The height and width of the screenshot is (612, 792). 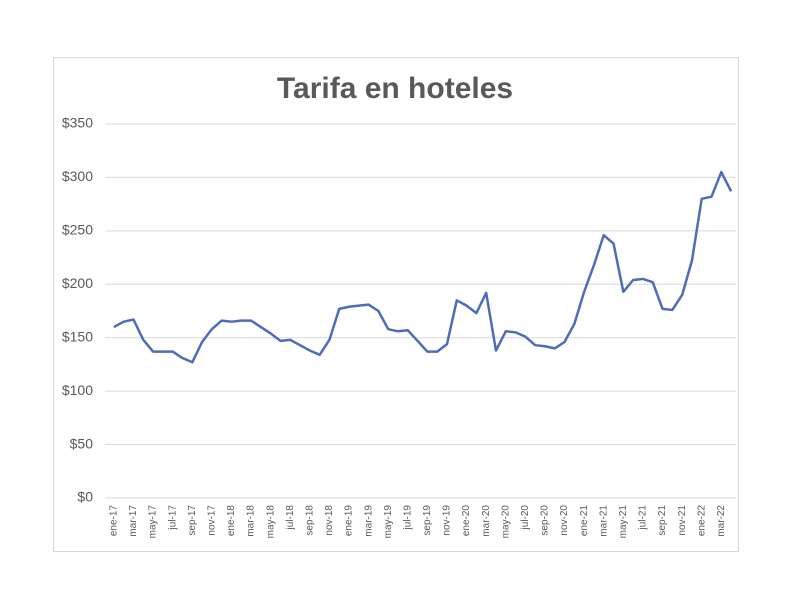 What do you see at coordinates (505, 522) in the screenshot?
I see `x-tick-label: may-20` at bounding box center [505, 522].